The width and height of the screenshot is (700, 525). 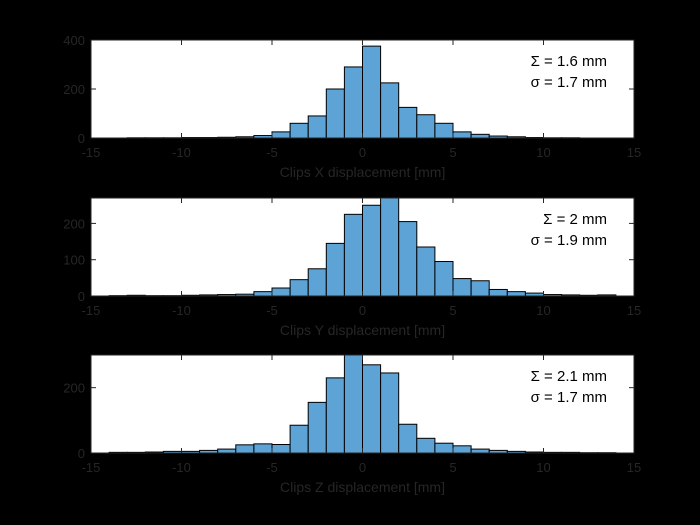 What do you see at coordinates (362, 330) in the screenshot?
I see `x-axis-label: Clips Y displacement [mm]` at bounding box center [362, 330].